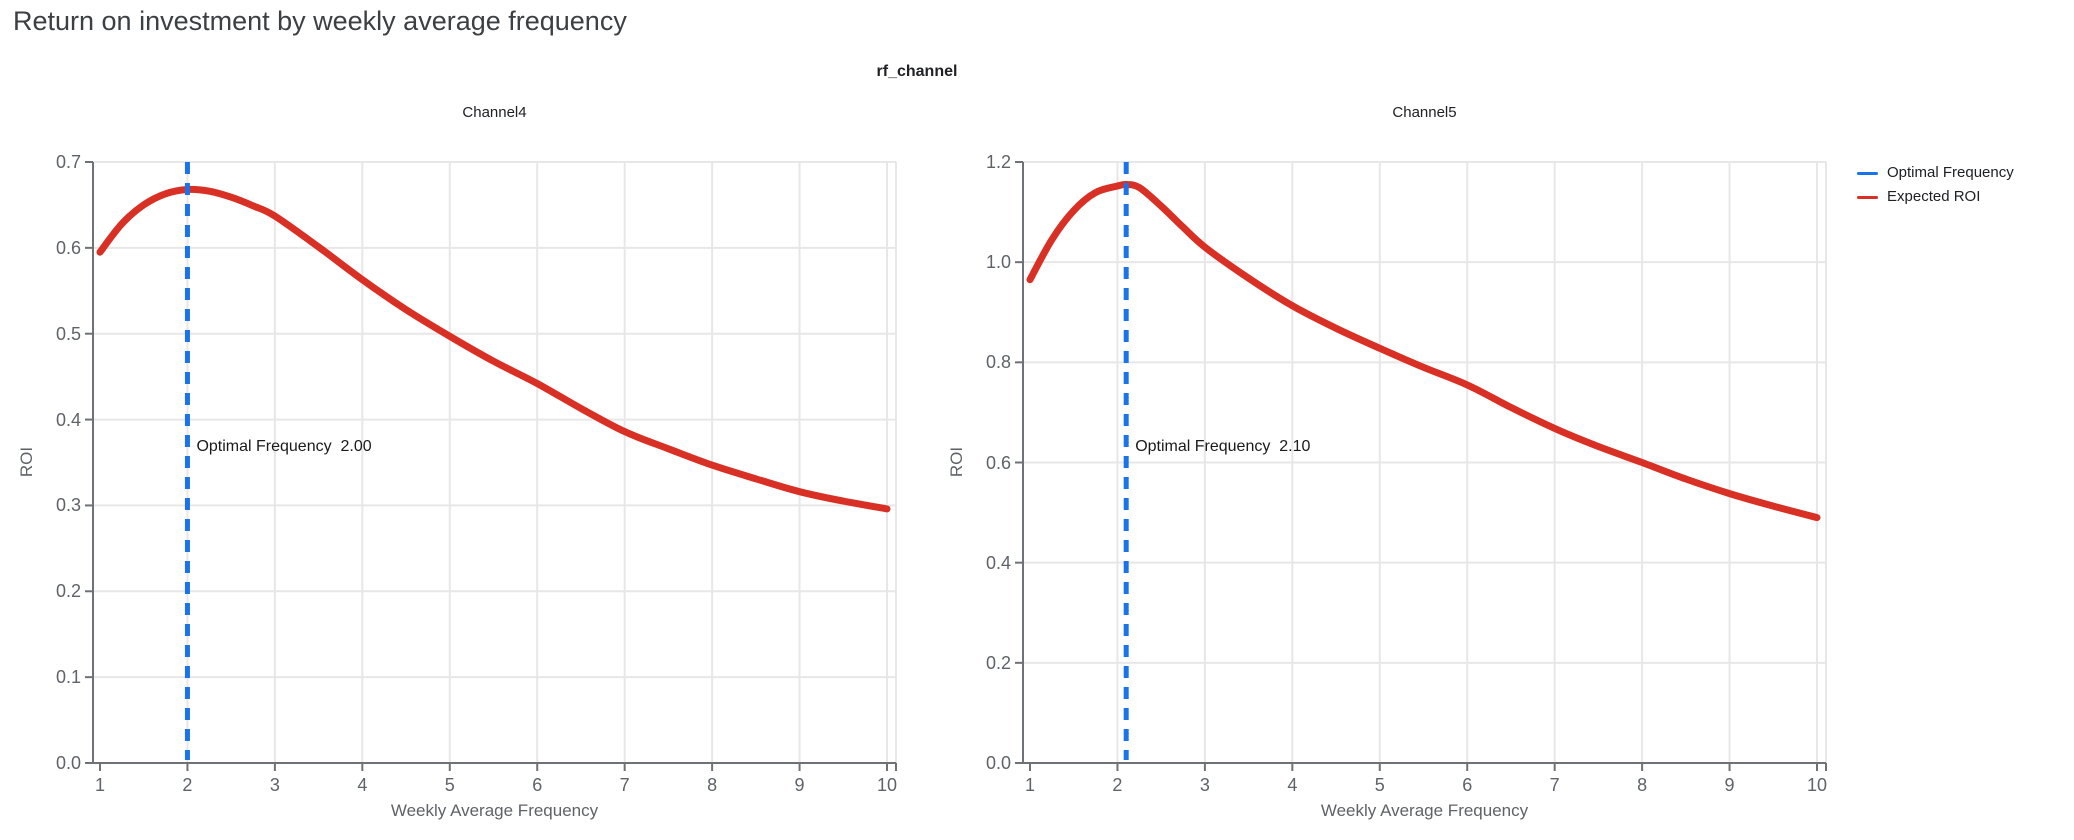 This screenshot has width=2074, height=840. Describe the element at coordinates (493, 349) in the screenshot. I see `expected-roi-curve` at that location.